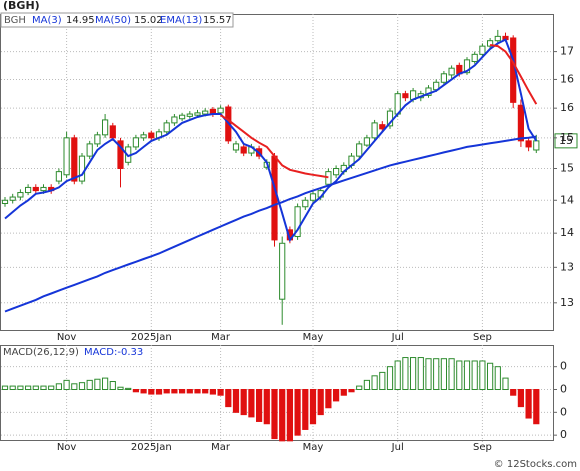 Image resolution: width=580 pixels, height=471 pixels. Describe the element at coordinates (148, 20) in the screenshot. I see `legend-value: 15.02` at that location.